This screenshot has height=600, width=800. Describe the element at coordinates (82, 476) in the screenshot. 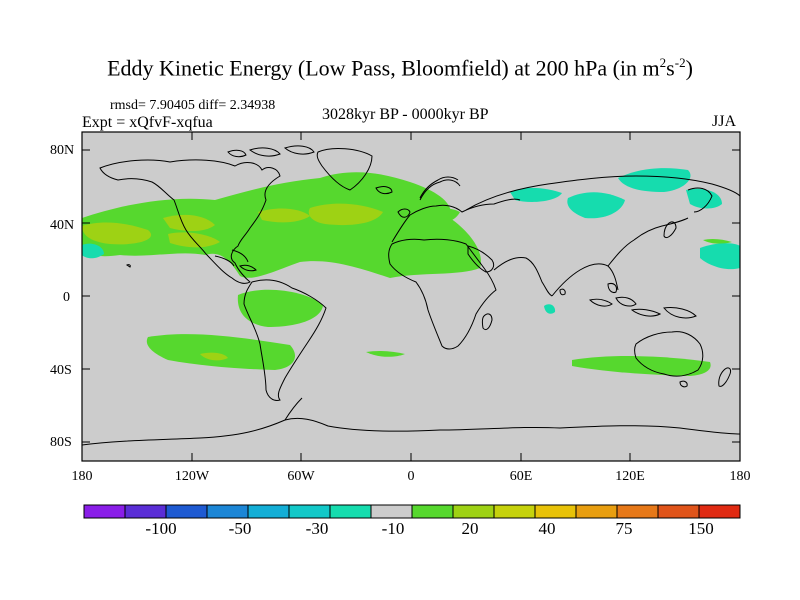

I see `x-tick-180w: 180` at that location.